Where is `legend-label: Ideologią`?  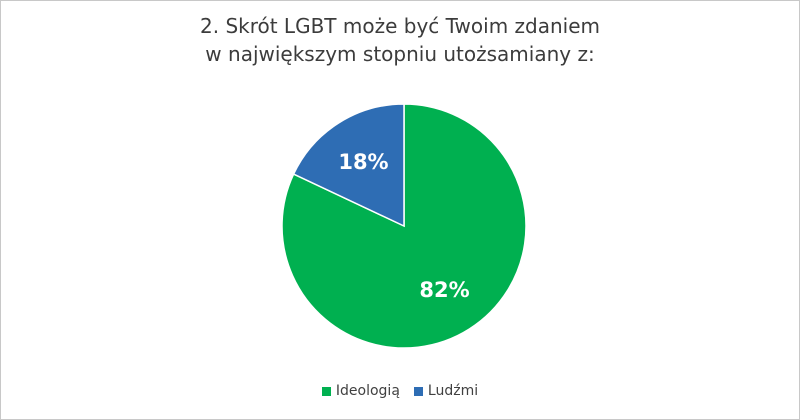 legend-label: Ideologią is located at coordinates (367, 391).